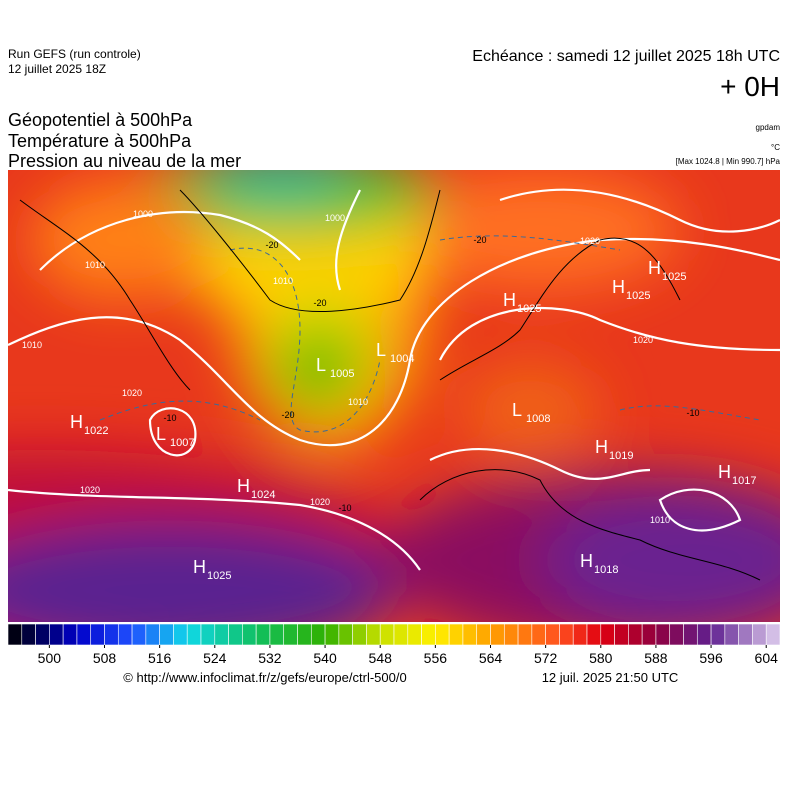  What do you see at coordinates (436, 658) in the screenshot?
I see `colorbar-tick-label: 556` at bounding box center [436, 658].